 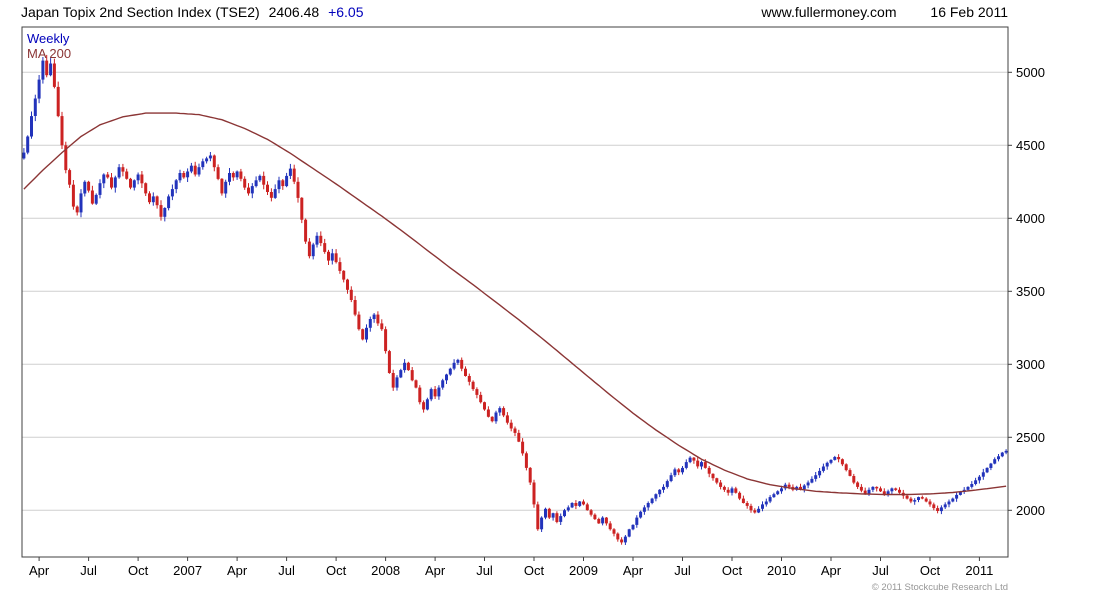 I want to click on svg-text: 2011, so click(x=979, y=570).